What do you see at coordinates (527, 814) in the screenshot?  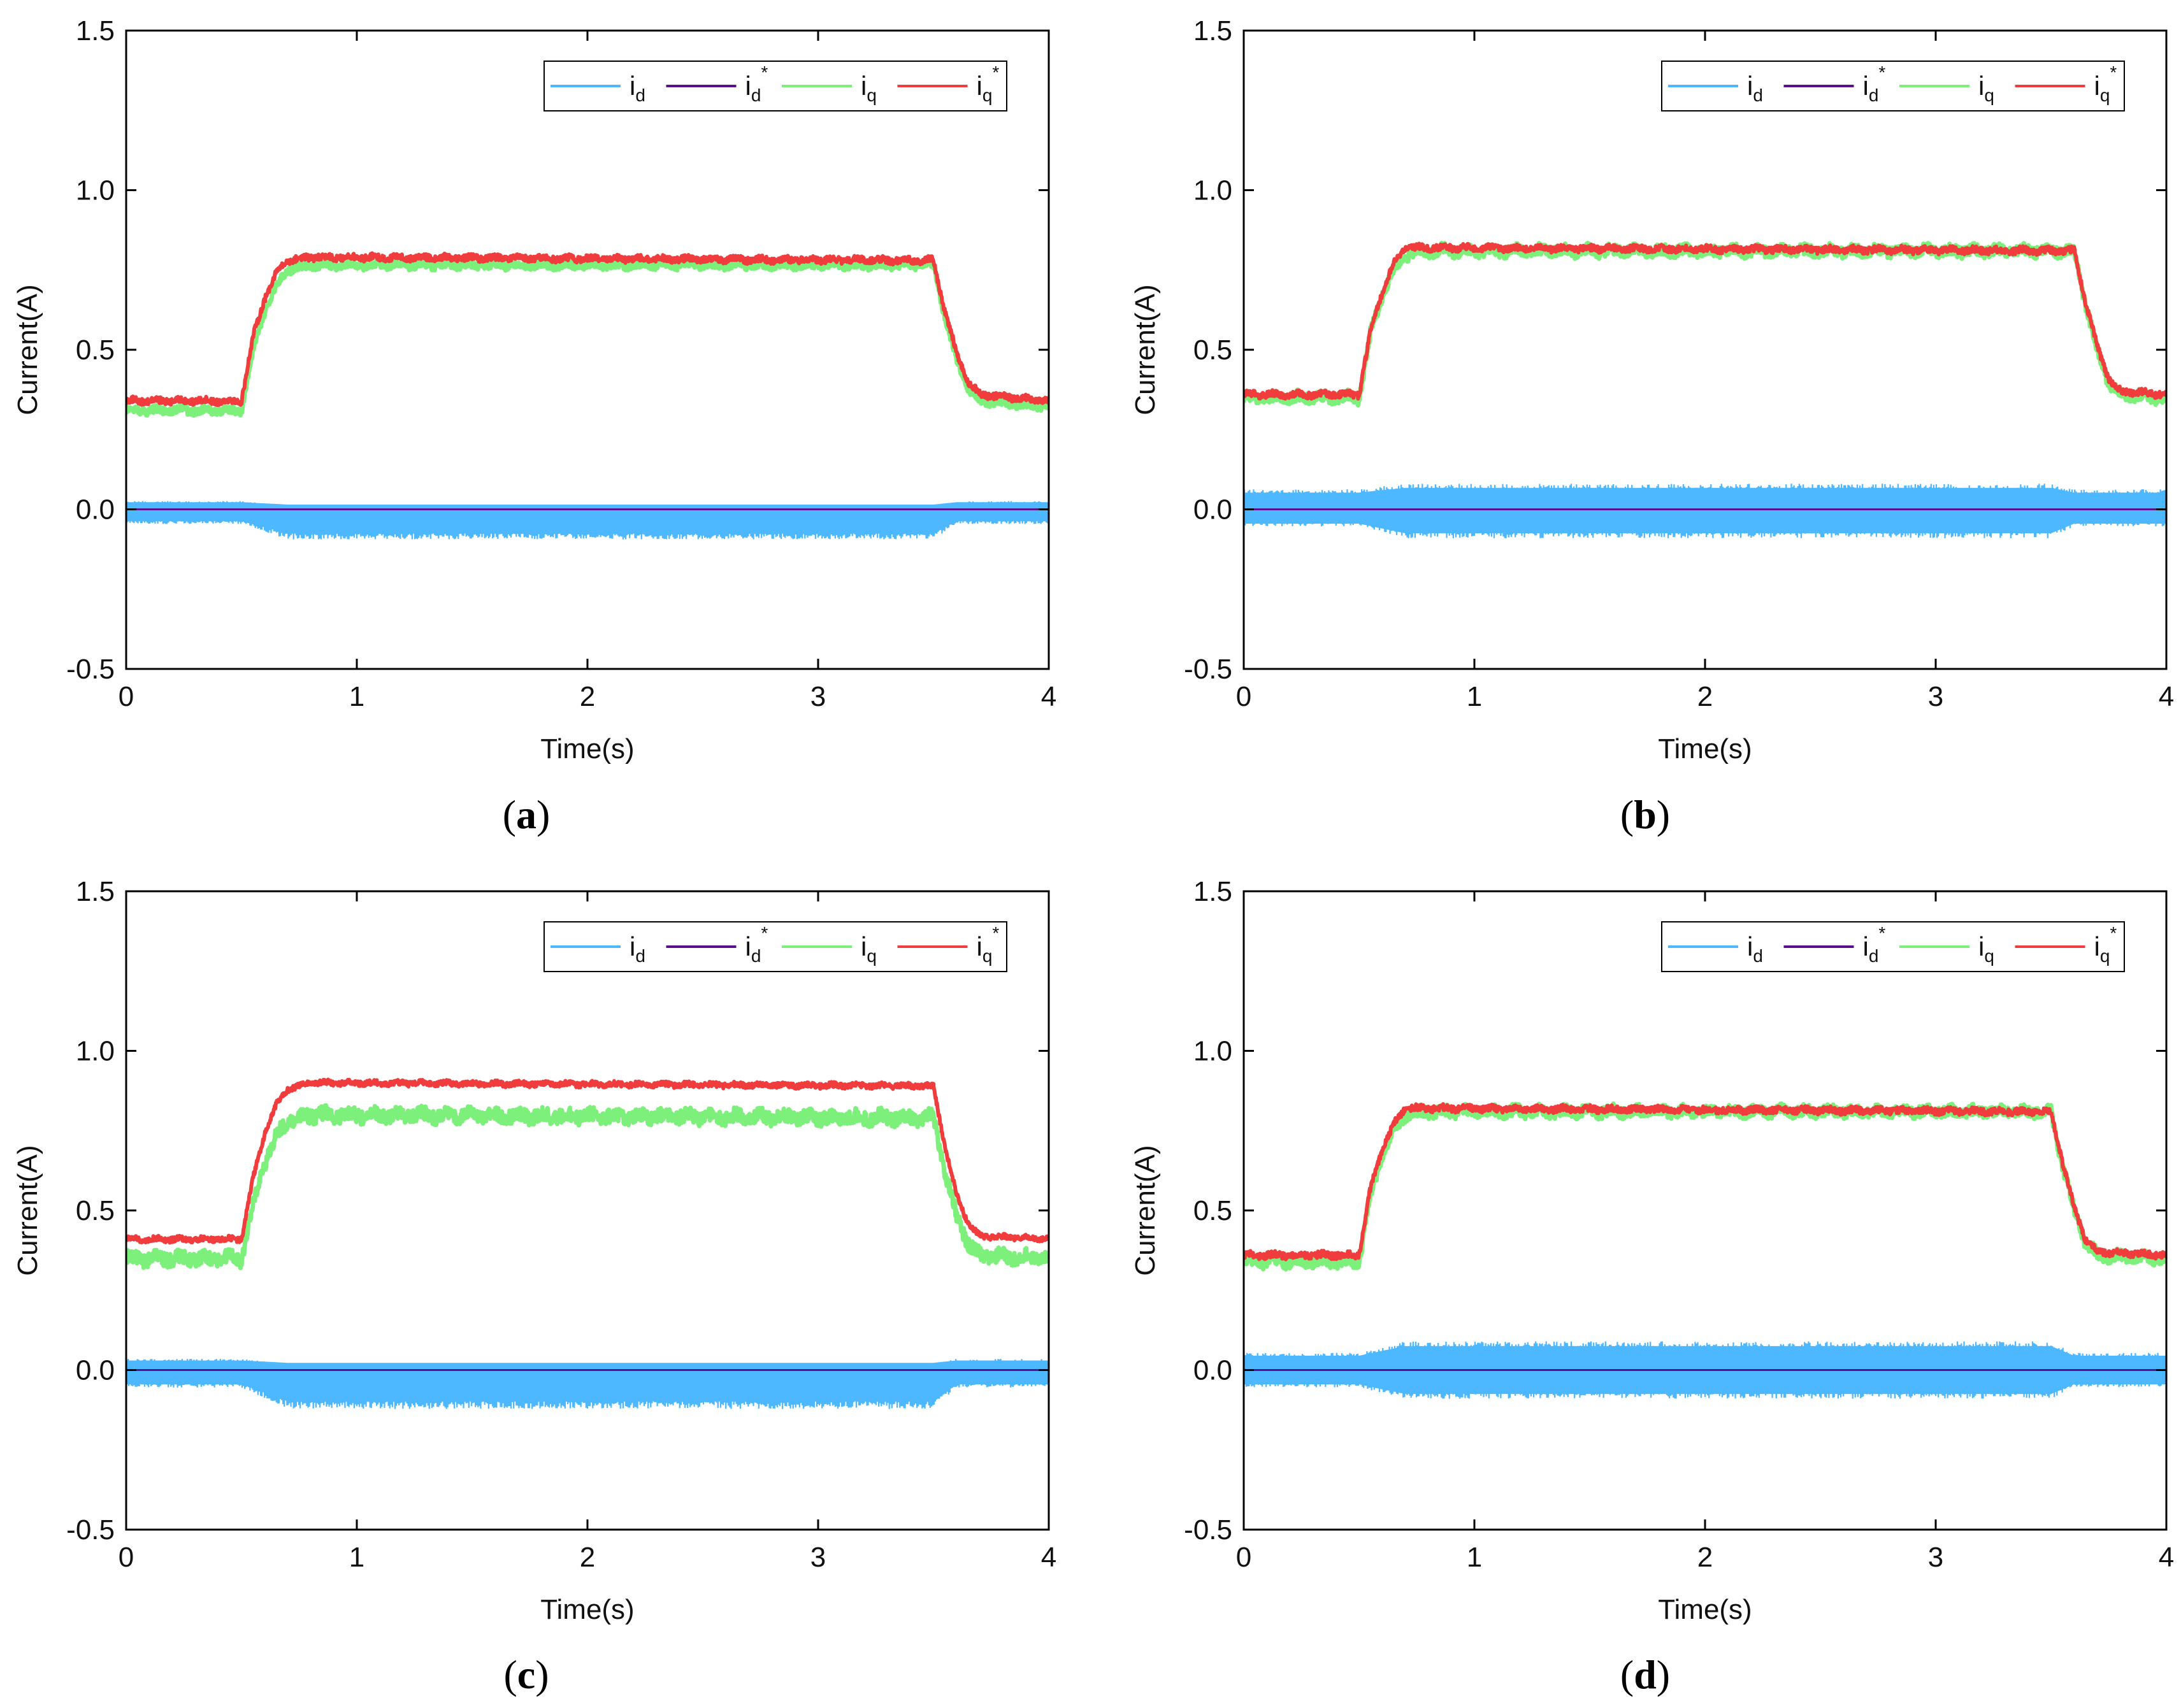 I see `panel-caption: (a)` at bounding box center [527, 814].